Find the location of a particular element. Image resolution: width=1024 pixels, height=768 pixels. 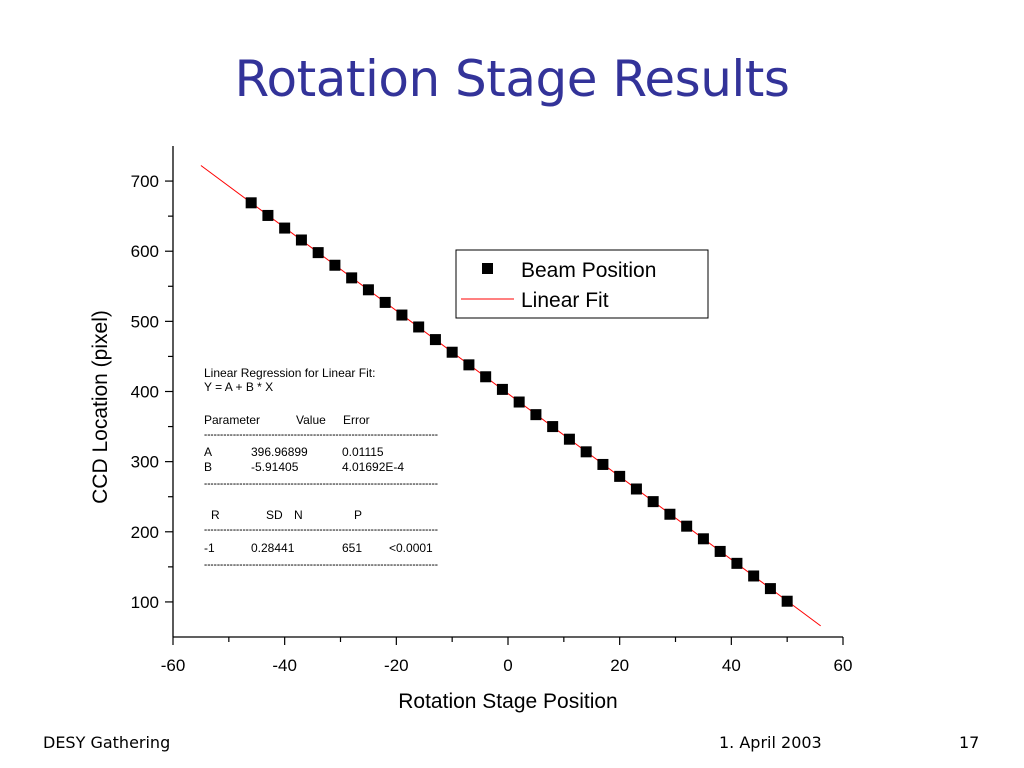

row-a-param: A is located at coordinates (208, 452).